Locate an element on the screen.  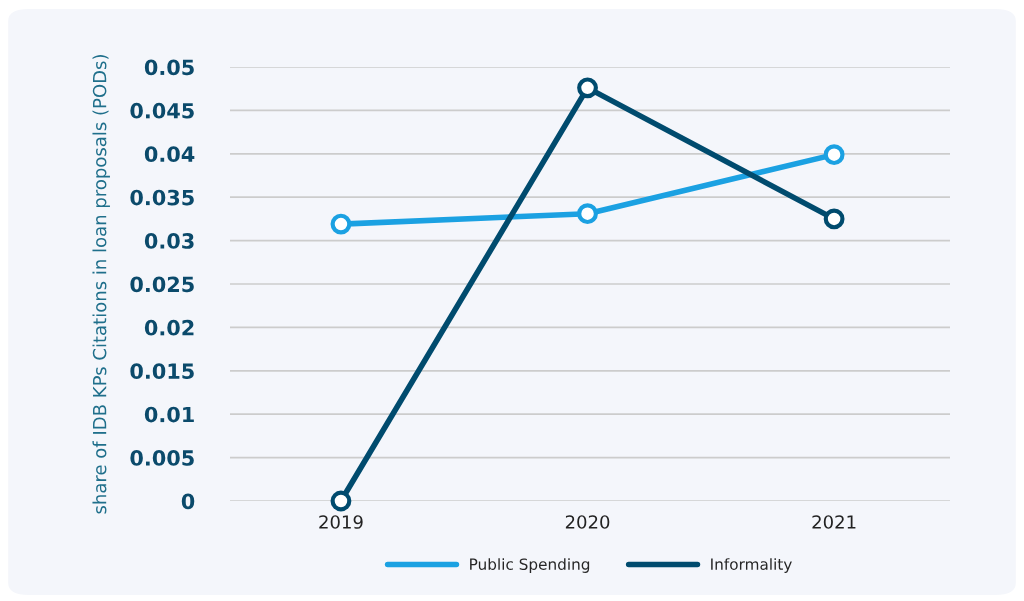
x-tick-label: 2020 is located at coordinates (587, 522).